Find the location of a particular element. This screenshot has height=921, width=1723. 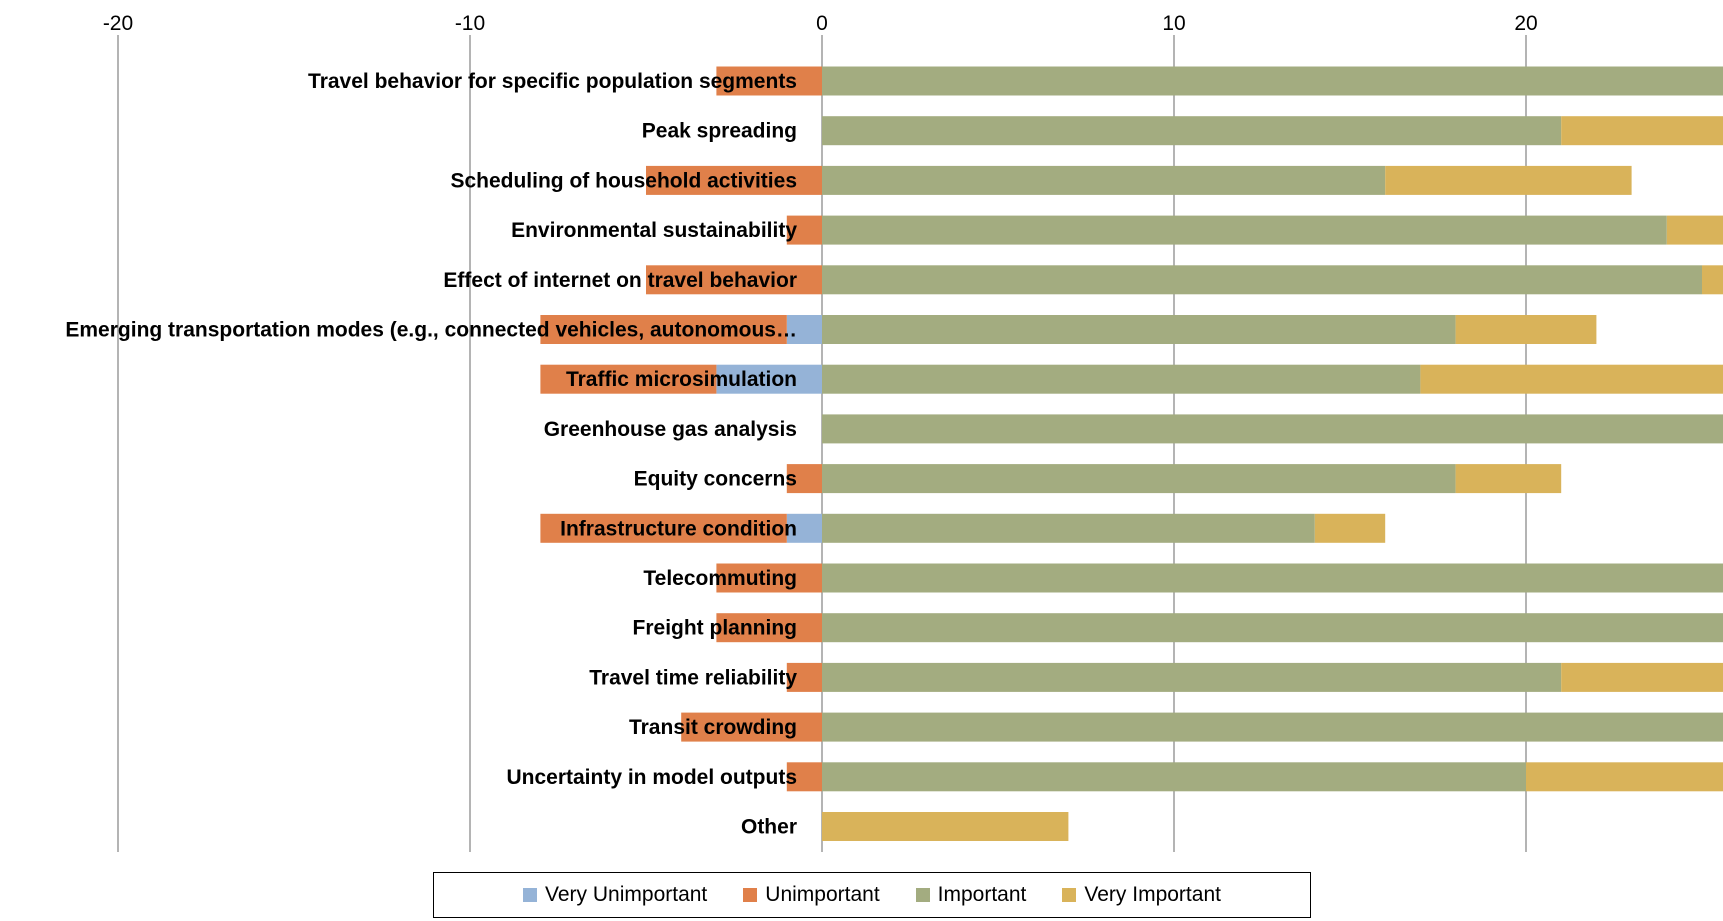

x-tick-label: 0 is located at coordinates (822, 23).